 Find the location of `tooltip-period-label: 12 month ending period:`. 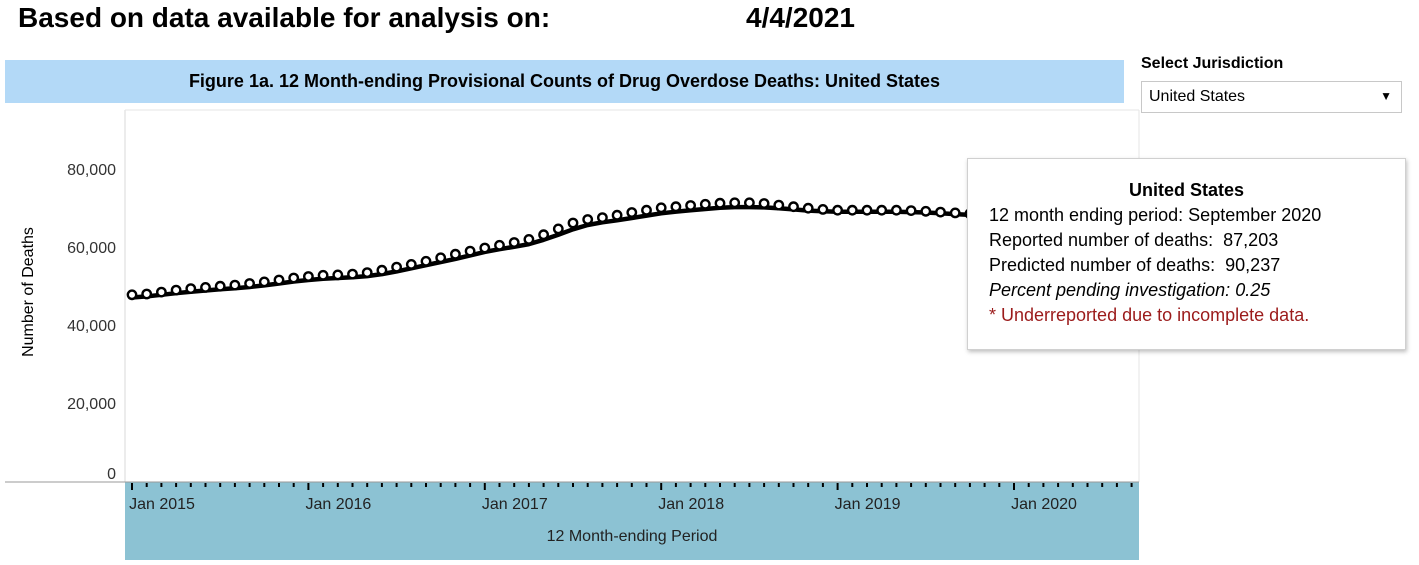

tooltip-period-label: 12 month ending period: is located at coordinates (1086, 215).